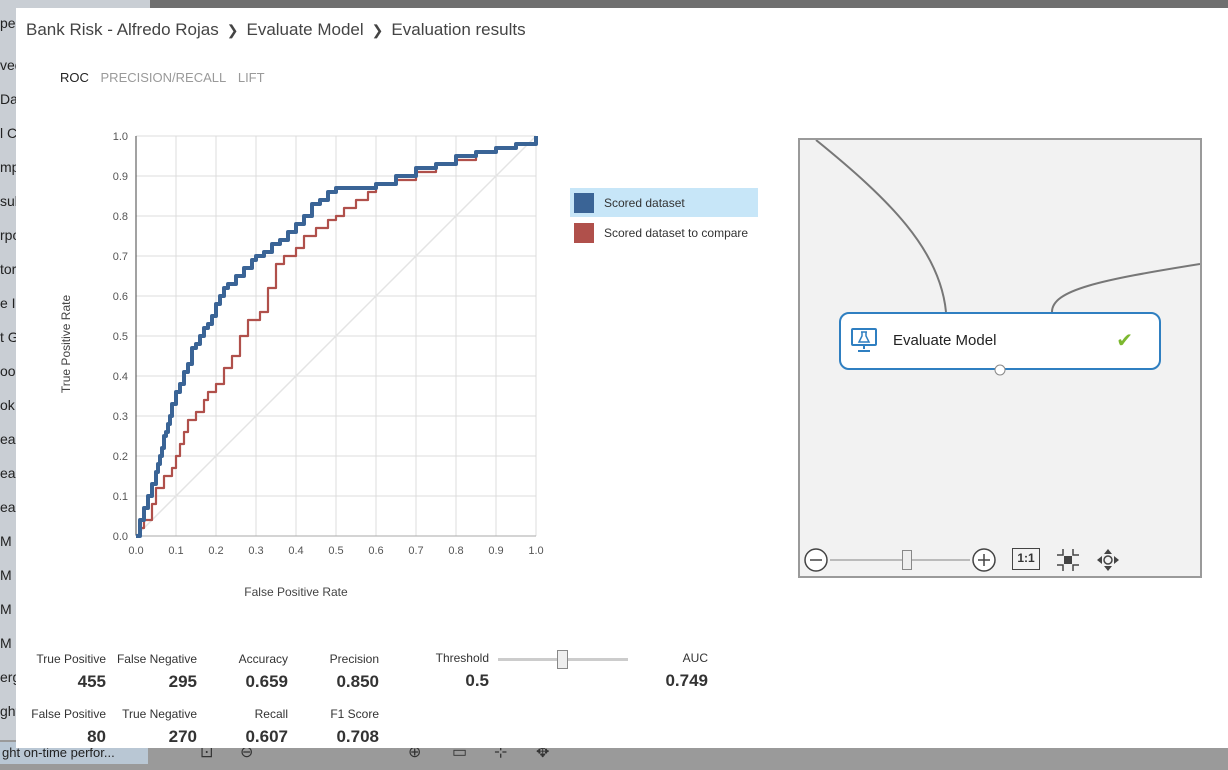 This screenshot has height=770, width=1228. What do you see at coordinates (907, 560) in the screenshot?
I see `zoom-slider-thumb` at bounding box center [907, 560].